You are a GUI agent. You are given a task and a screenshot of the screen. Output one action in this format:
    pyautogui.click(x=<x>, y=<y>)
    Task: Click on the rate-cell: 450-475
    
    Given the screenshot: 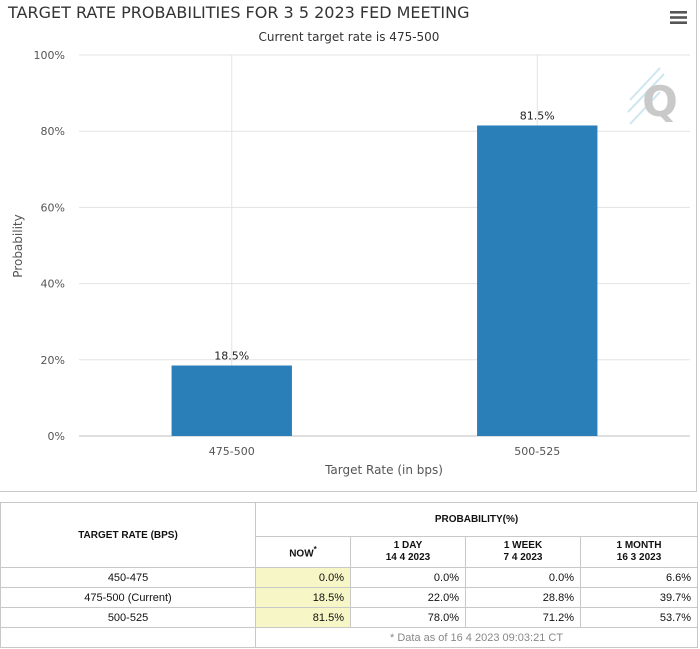 What is the action you would take?
    pyautogui.click(x=128, y=577)
    